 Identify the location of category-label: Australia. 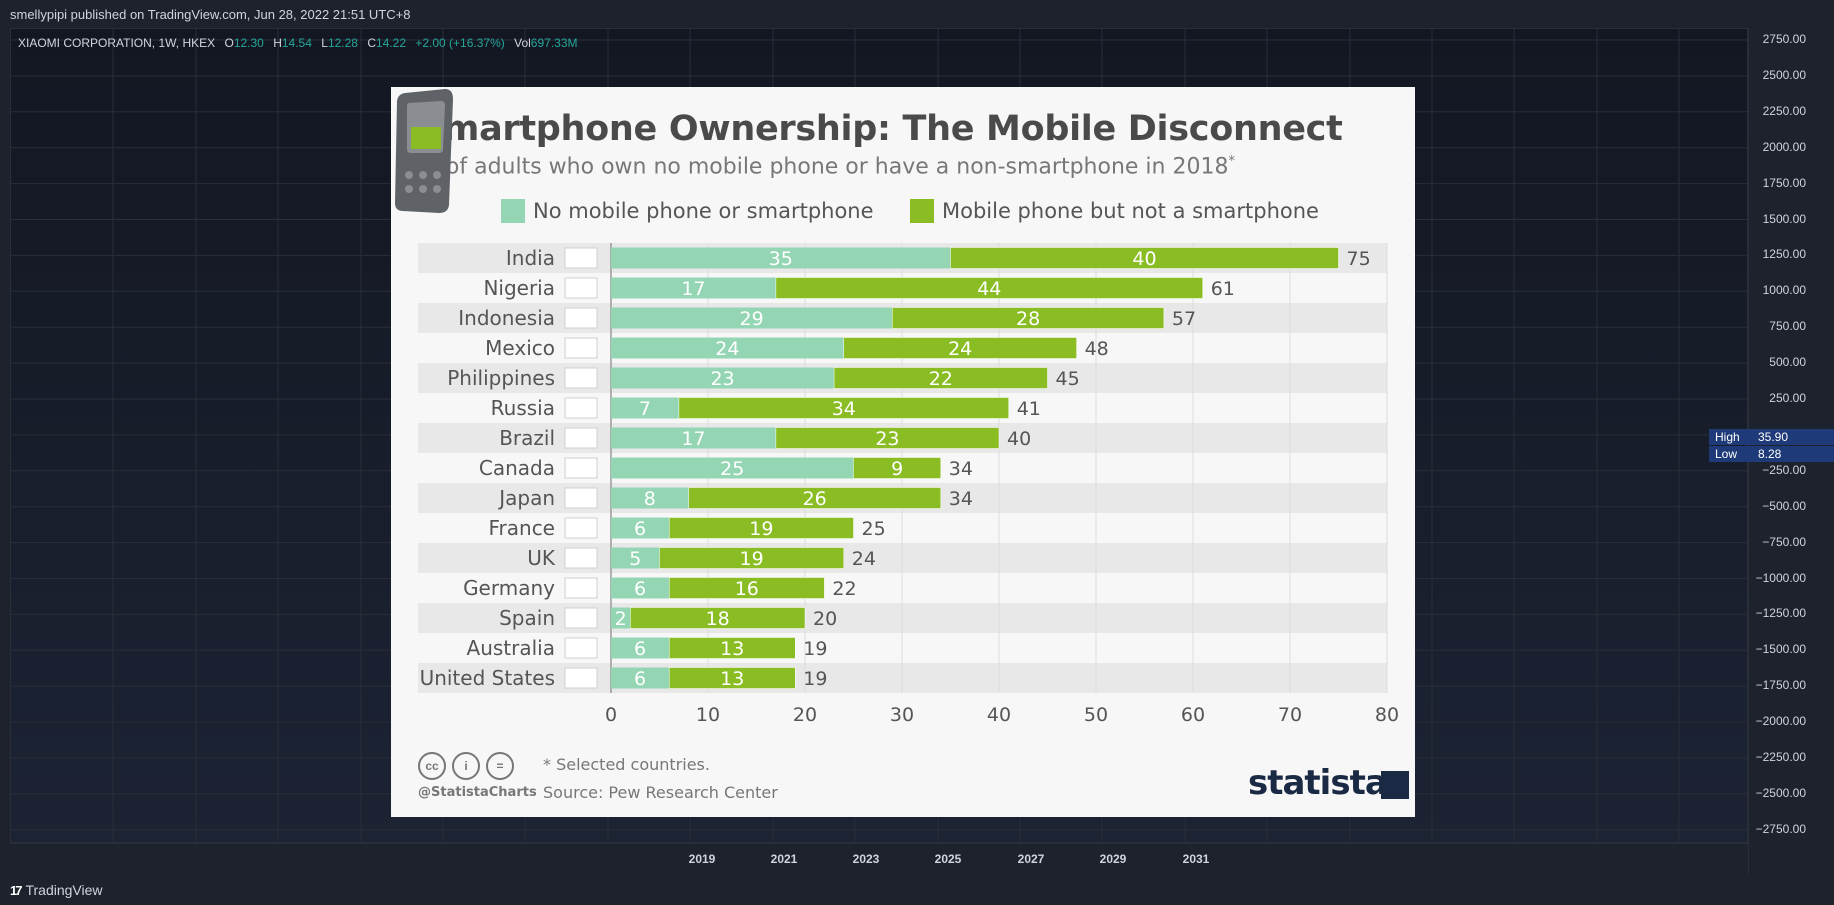
(511, 648).